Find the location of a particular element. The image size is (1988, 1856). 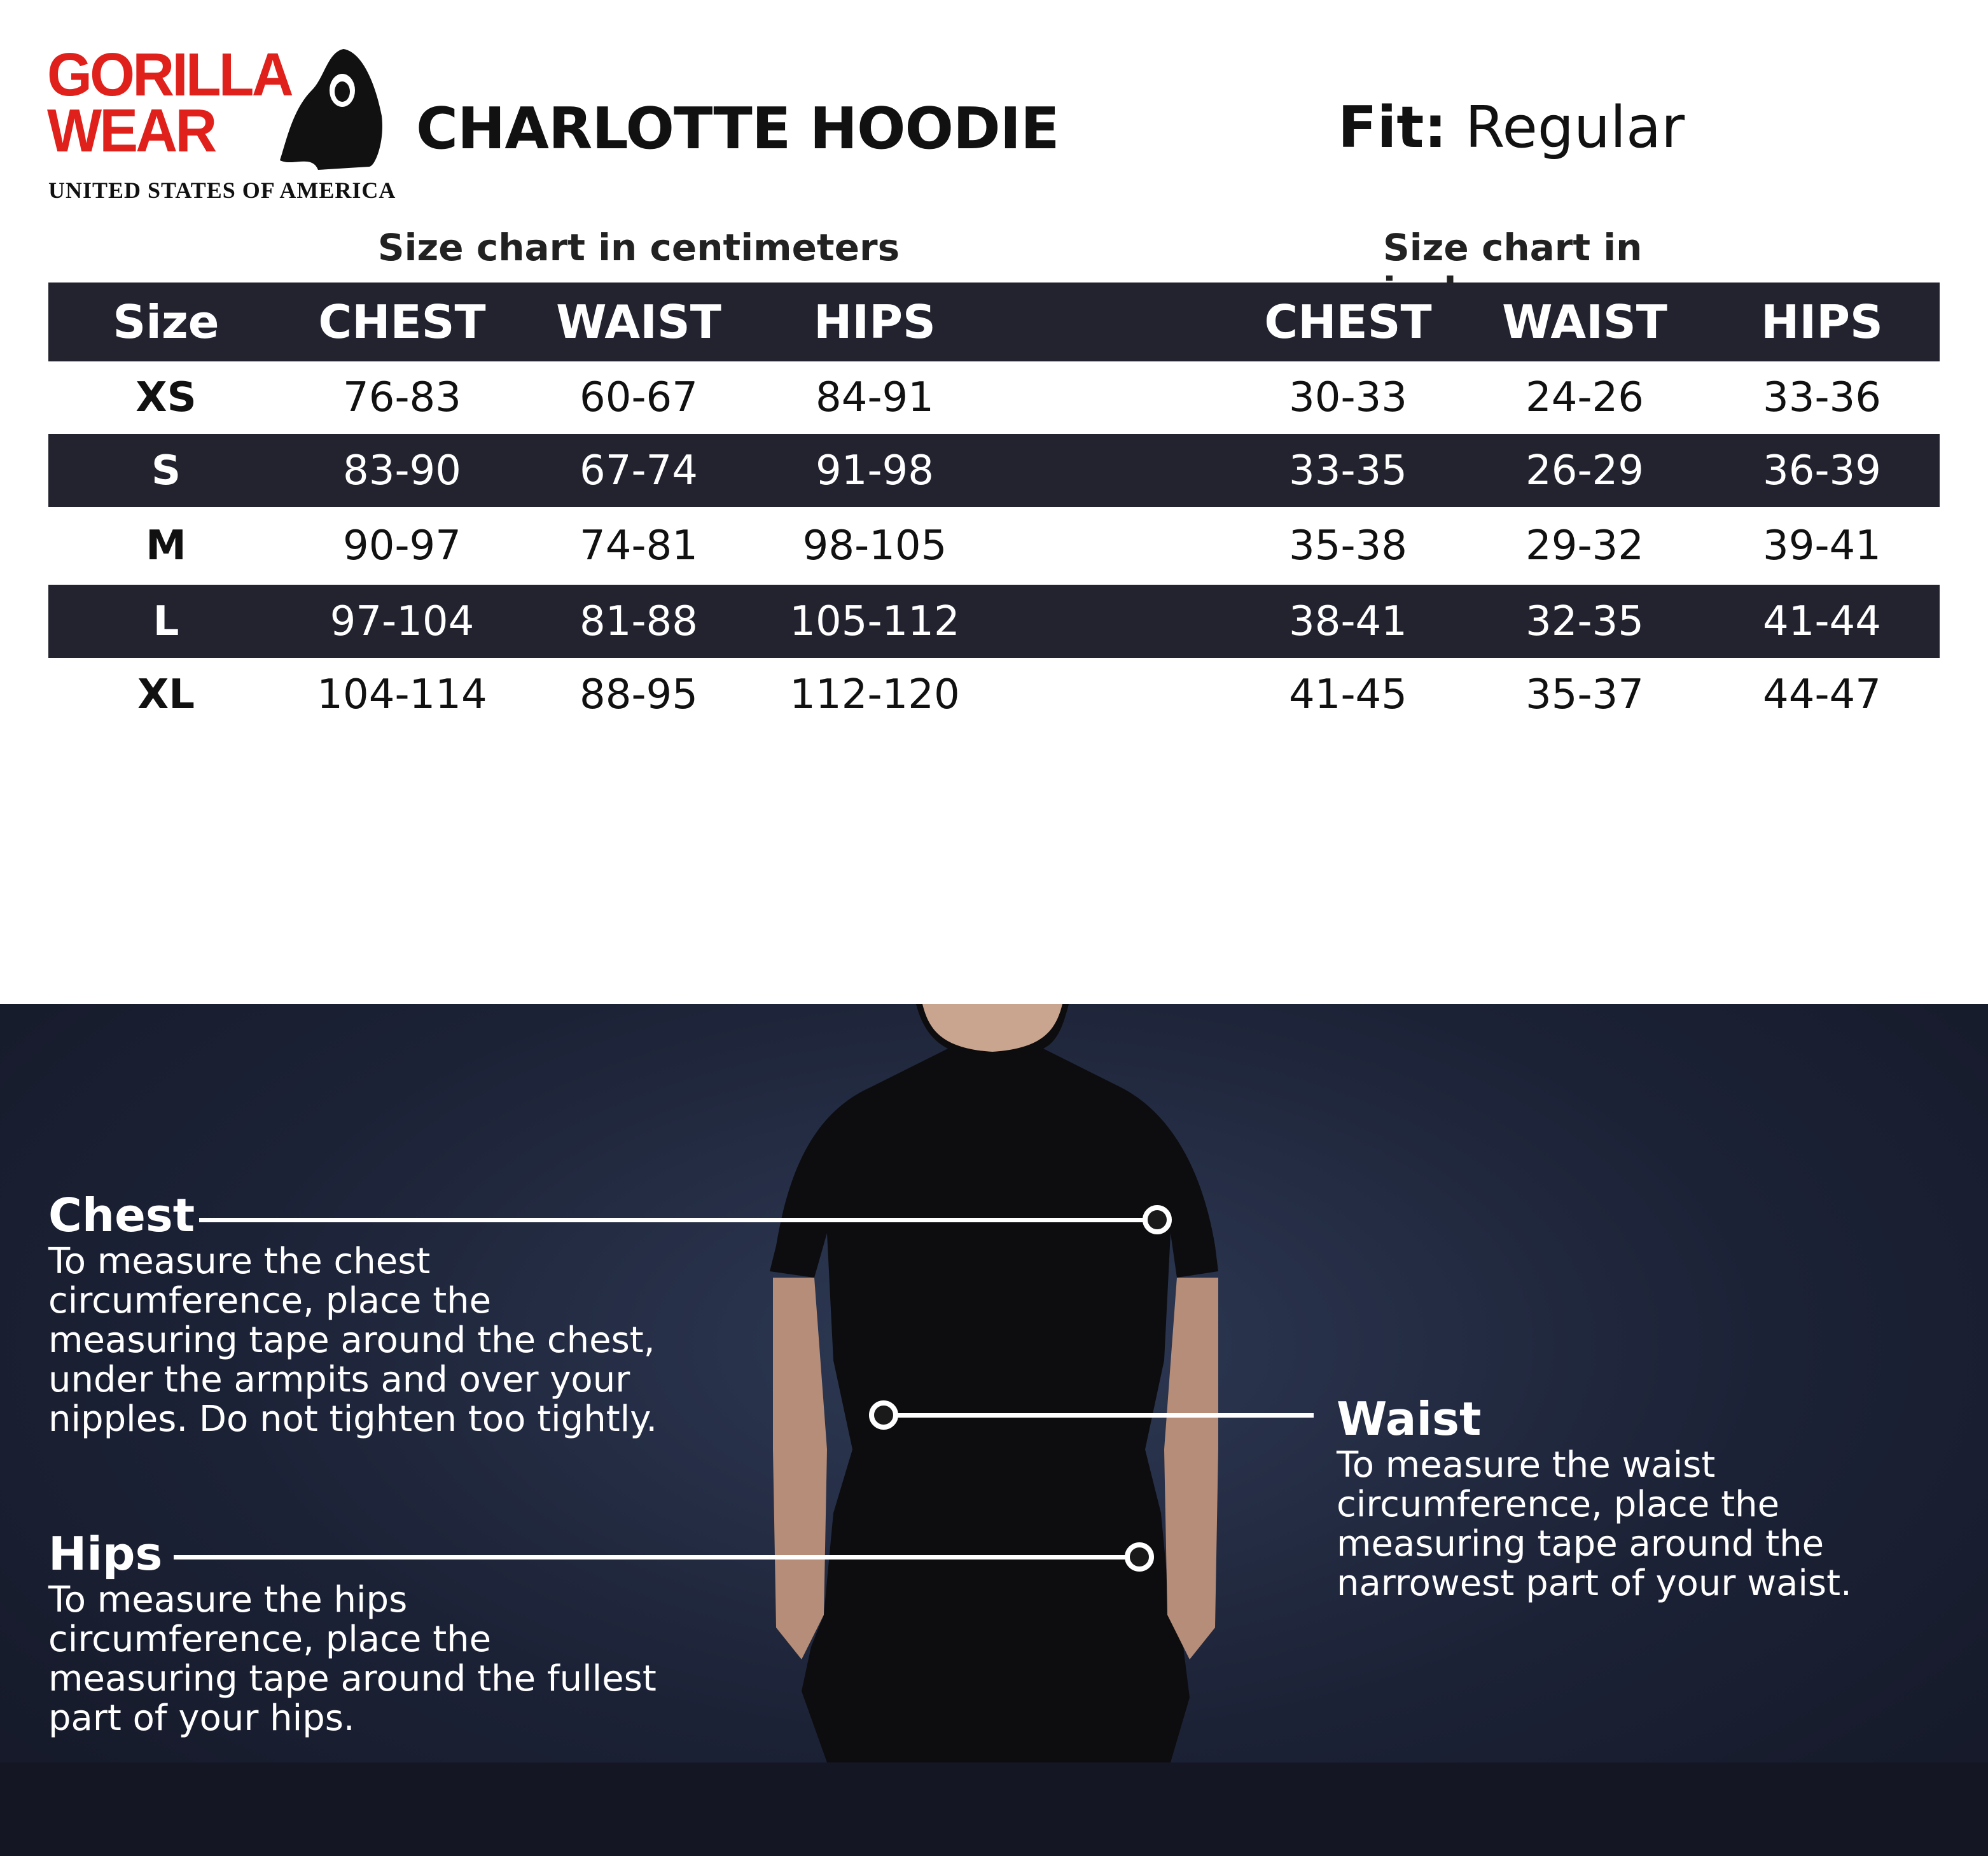

measurement-cell: 105-112 is located at coordinates (874, 621).